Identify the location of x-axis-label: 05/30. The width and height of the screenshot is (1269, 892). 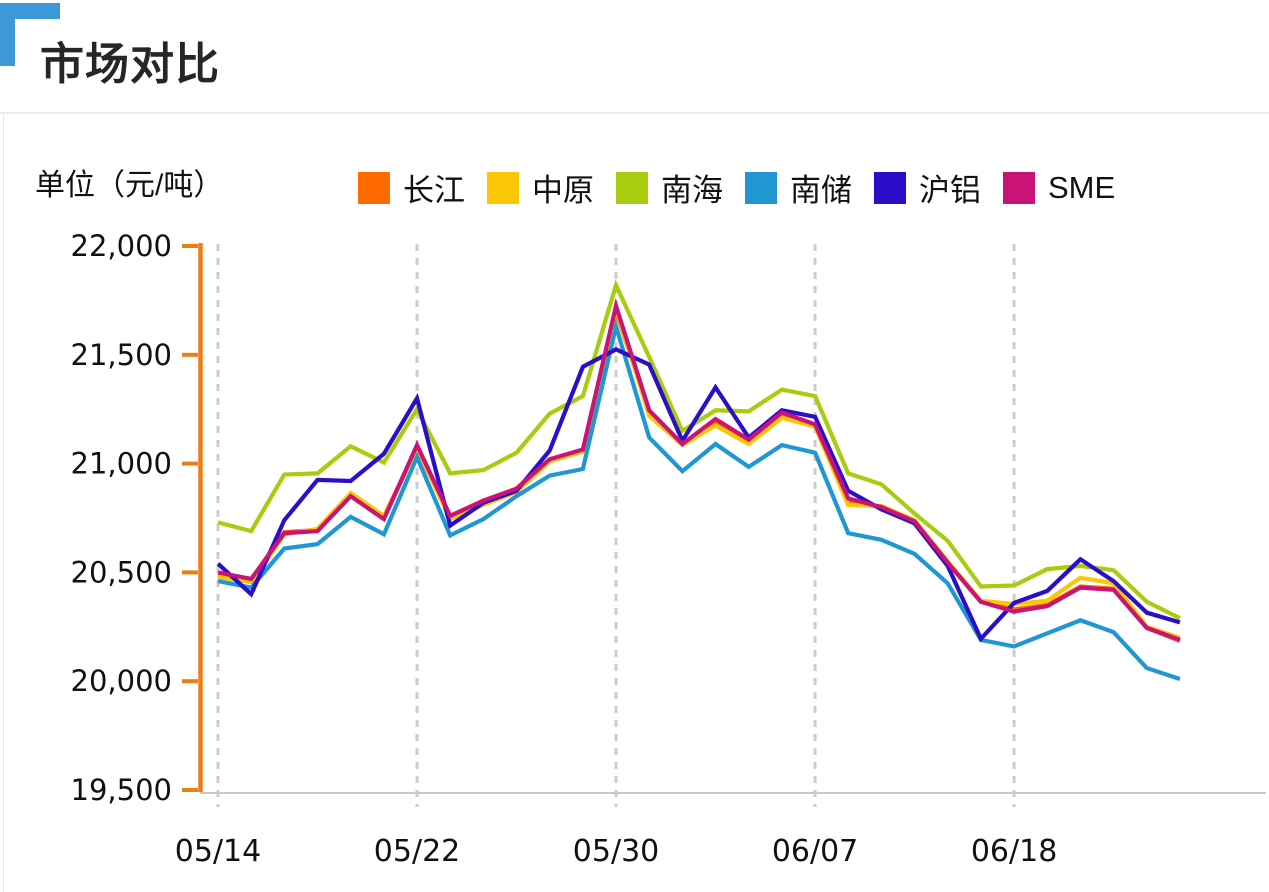
(616, 851).